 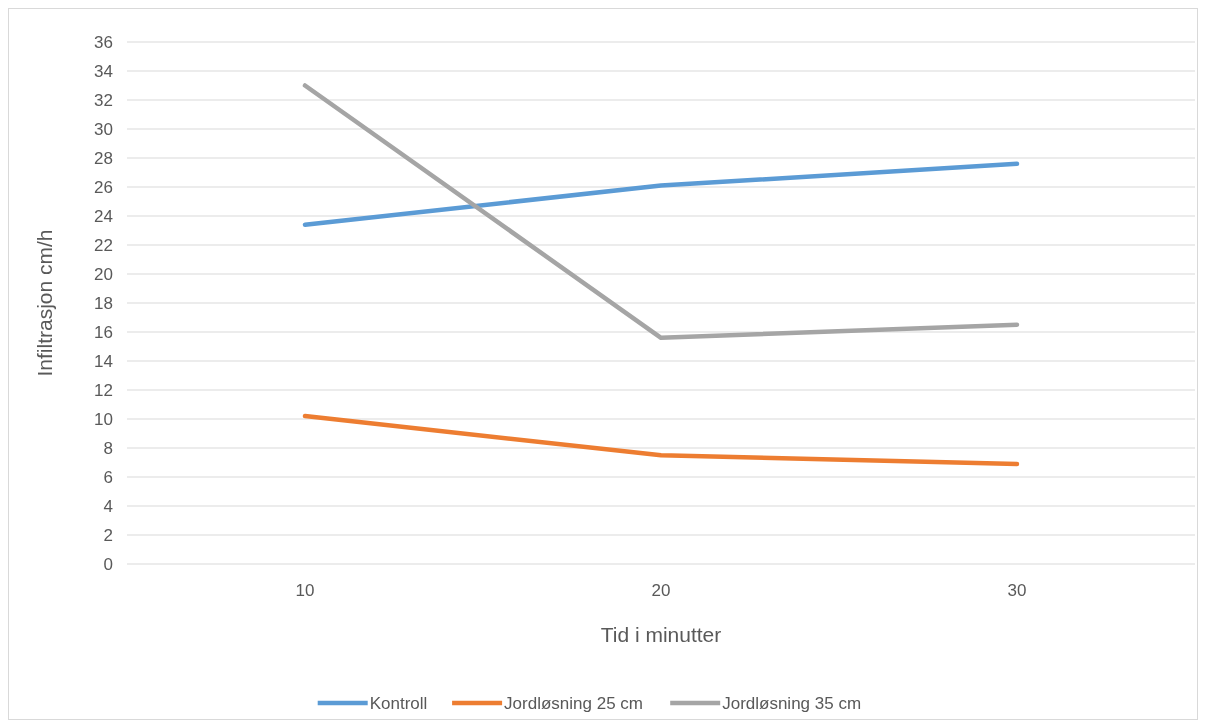 What do you see at coordinates (792, 703) in the screenshot?
I see `legend-label: Jordløsning 35 cm` at bounding box center [792, 703].